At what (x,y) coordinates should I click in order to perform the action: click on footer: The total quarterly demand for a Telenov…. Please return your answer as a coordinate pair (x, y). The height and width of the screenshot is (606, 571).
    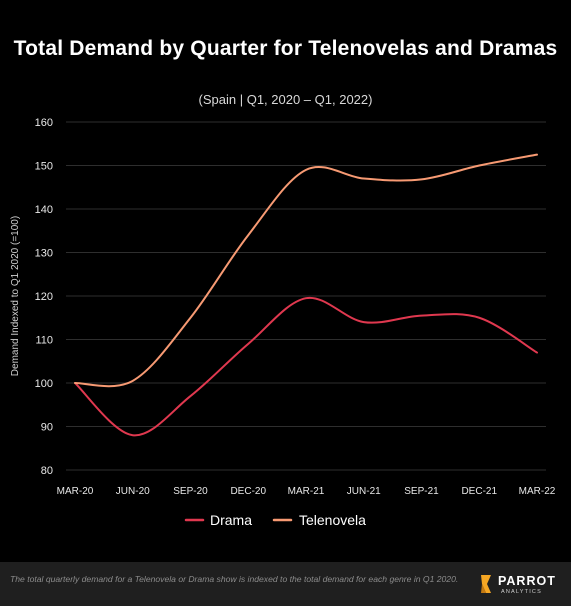
    Looking at the image, I should click on (285, 584).